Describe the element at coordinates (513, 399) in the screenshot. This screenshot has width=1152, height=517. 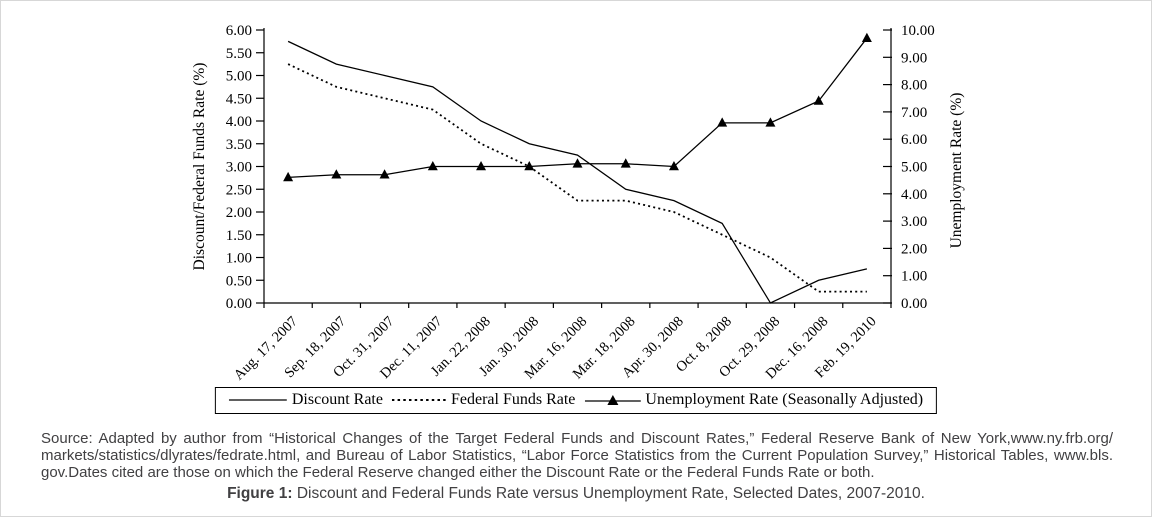
I see `legend-label: Federal Funds Rate` at that location.